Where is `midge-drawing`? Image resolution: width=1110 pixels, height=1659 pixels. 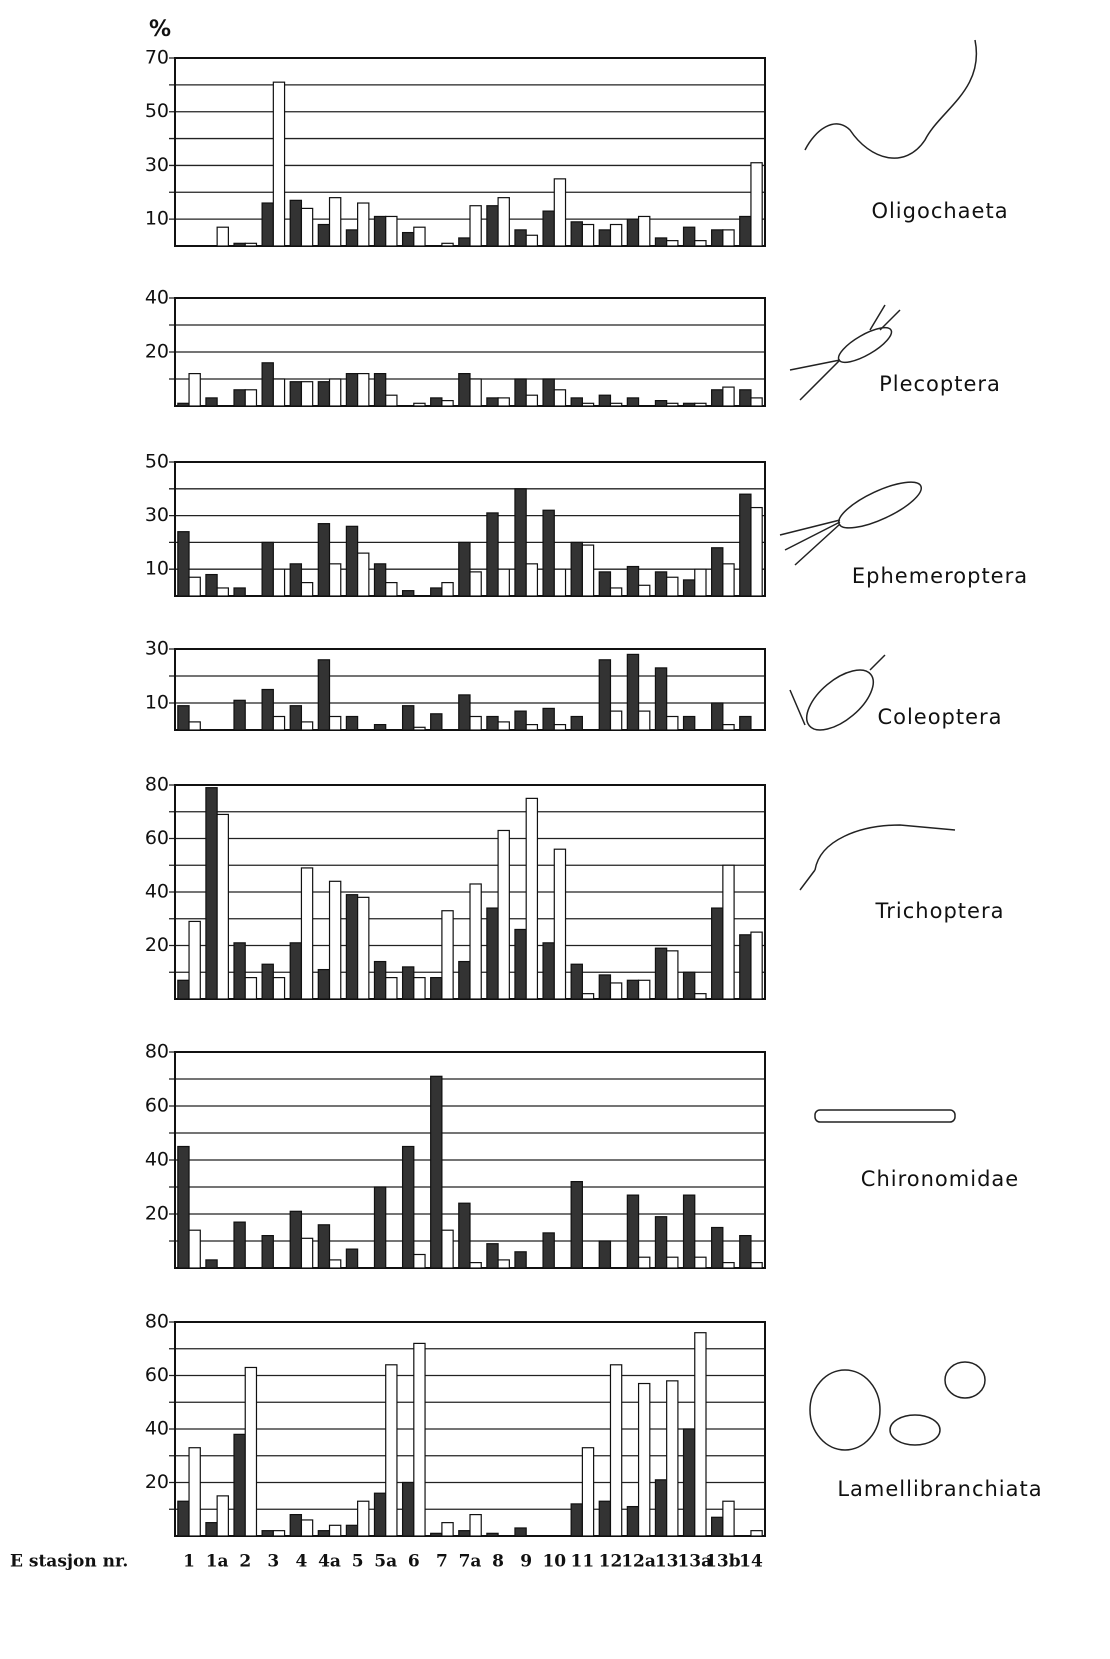
midge-drawing is located at coordinates (885, 1116).